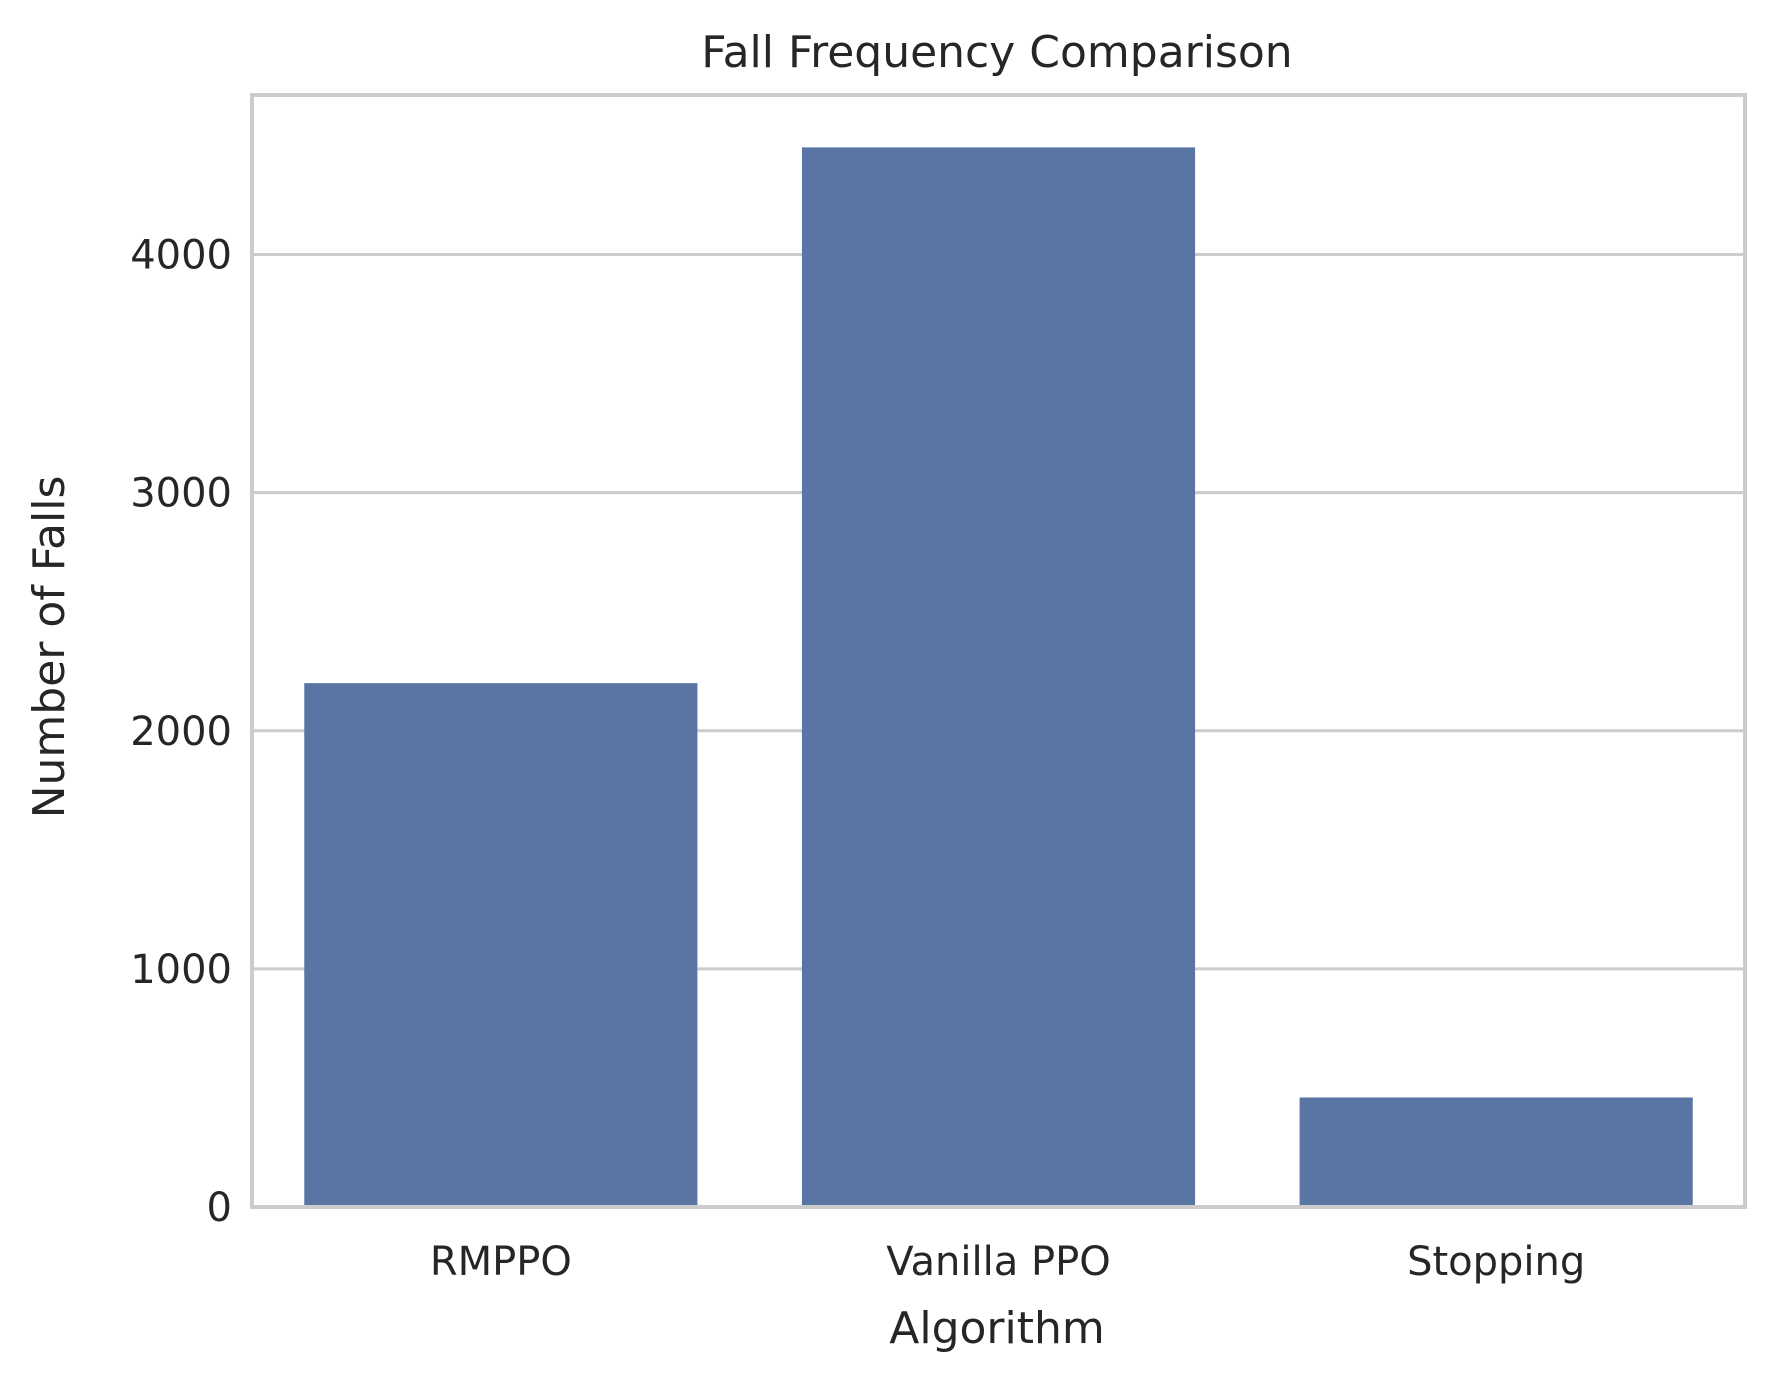  Describe the element at coordinates (181, 494) in the screenshot. I see `y-tick-label: 3000` at that location.